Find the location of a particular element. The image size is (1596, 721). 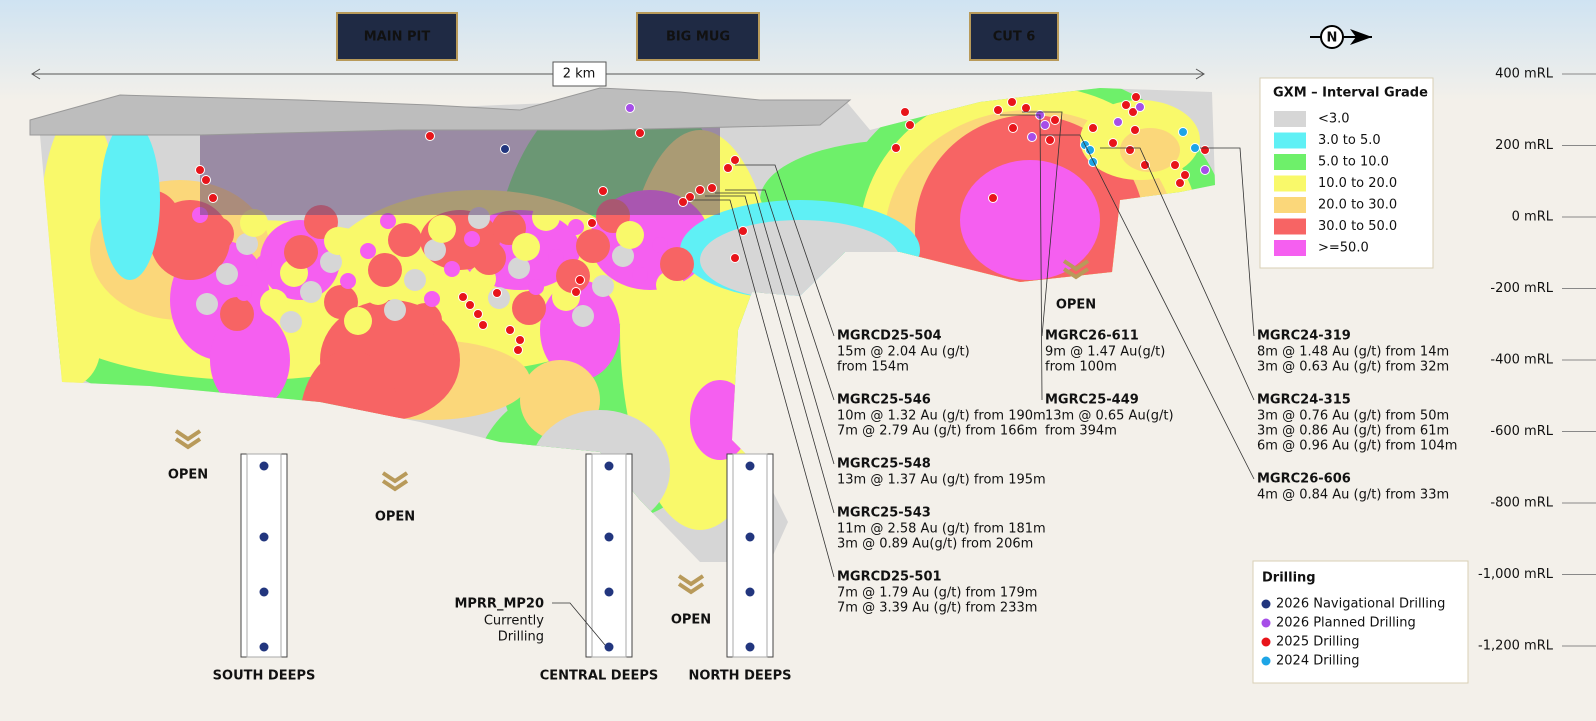

drilling-legend-label: 2024 Drilling is located at coordinates (1318, 661).